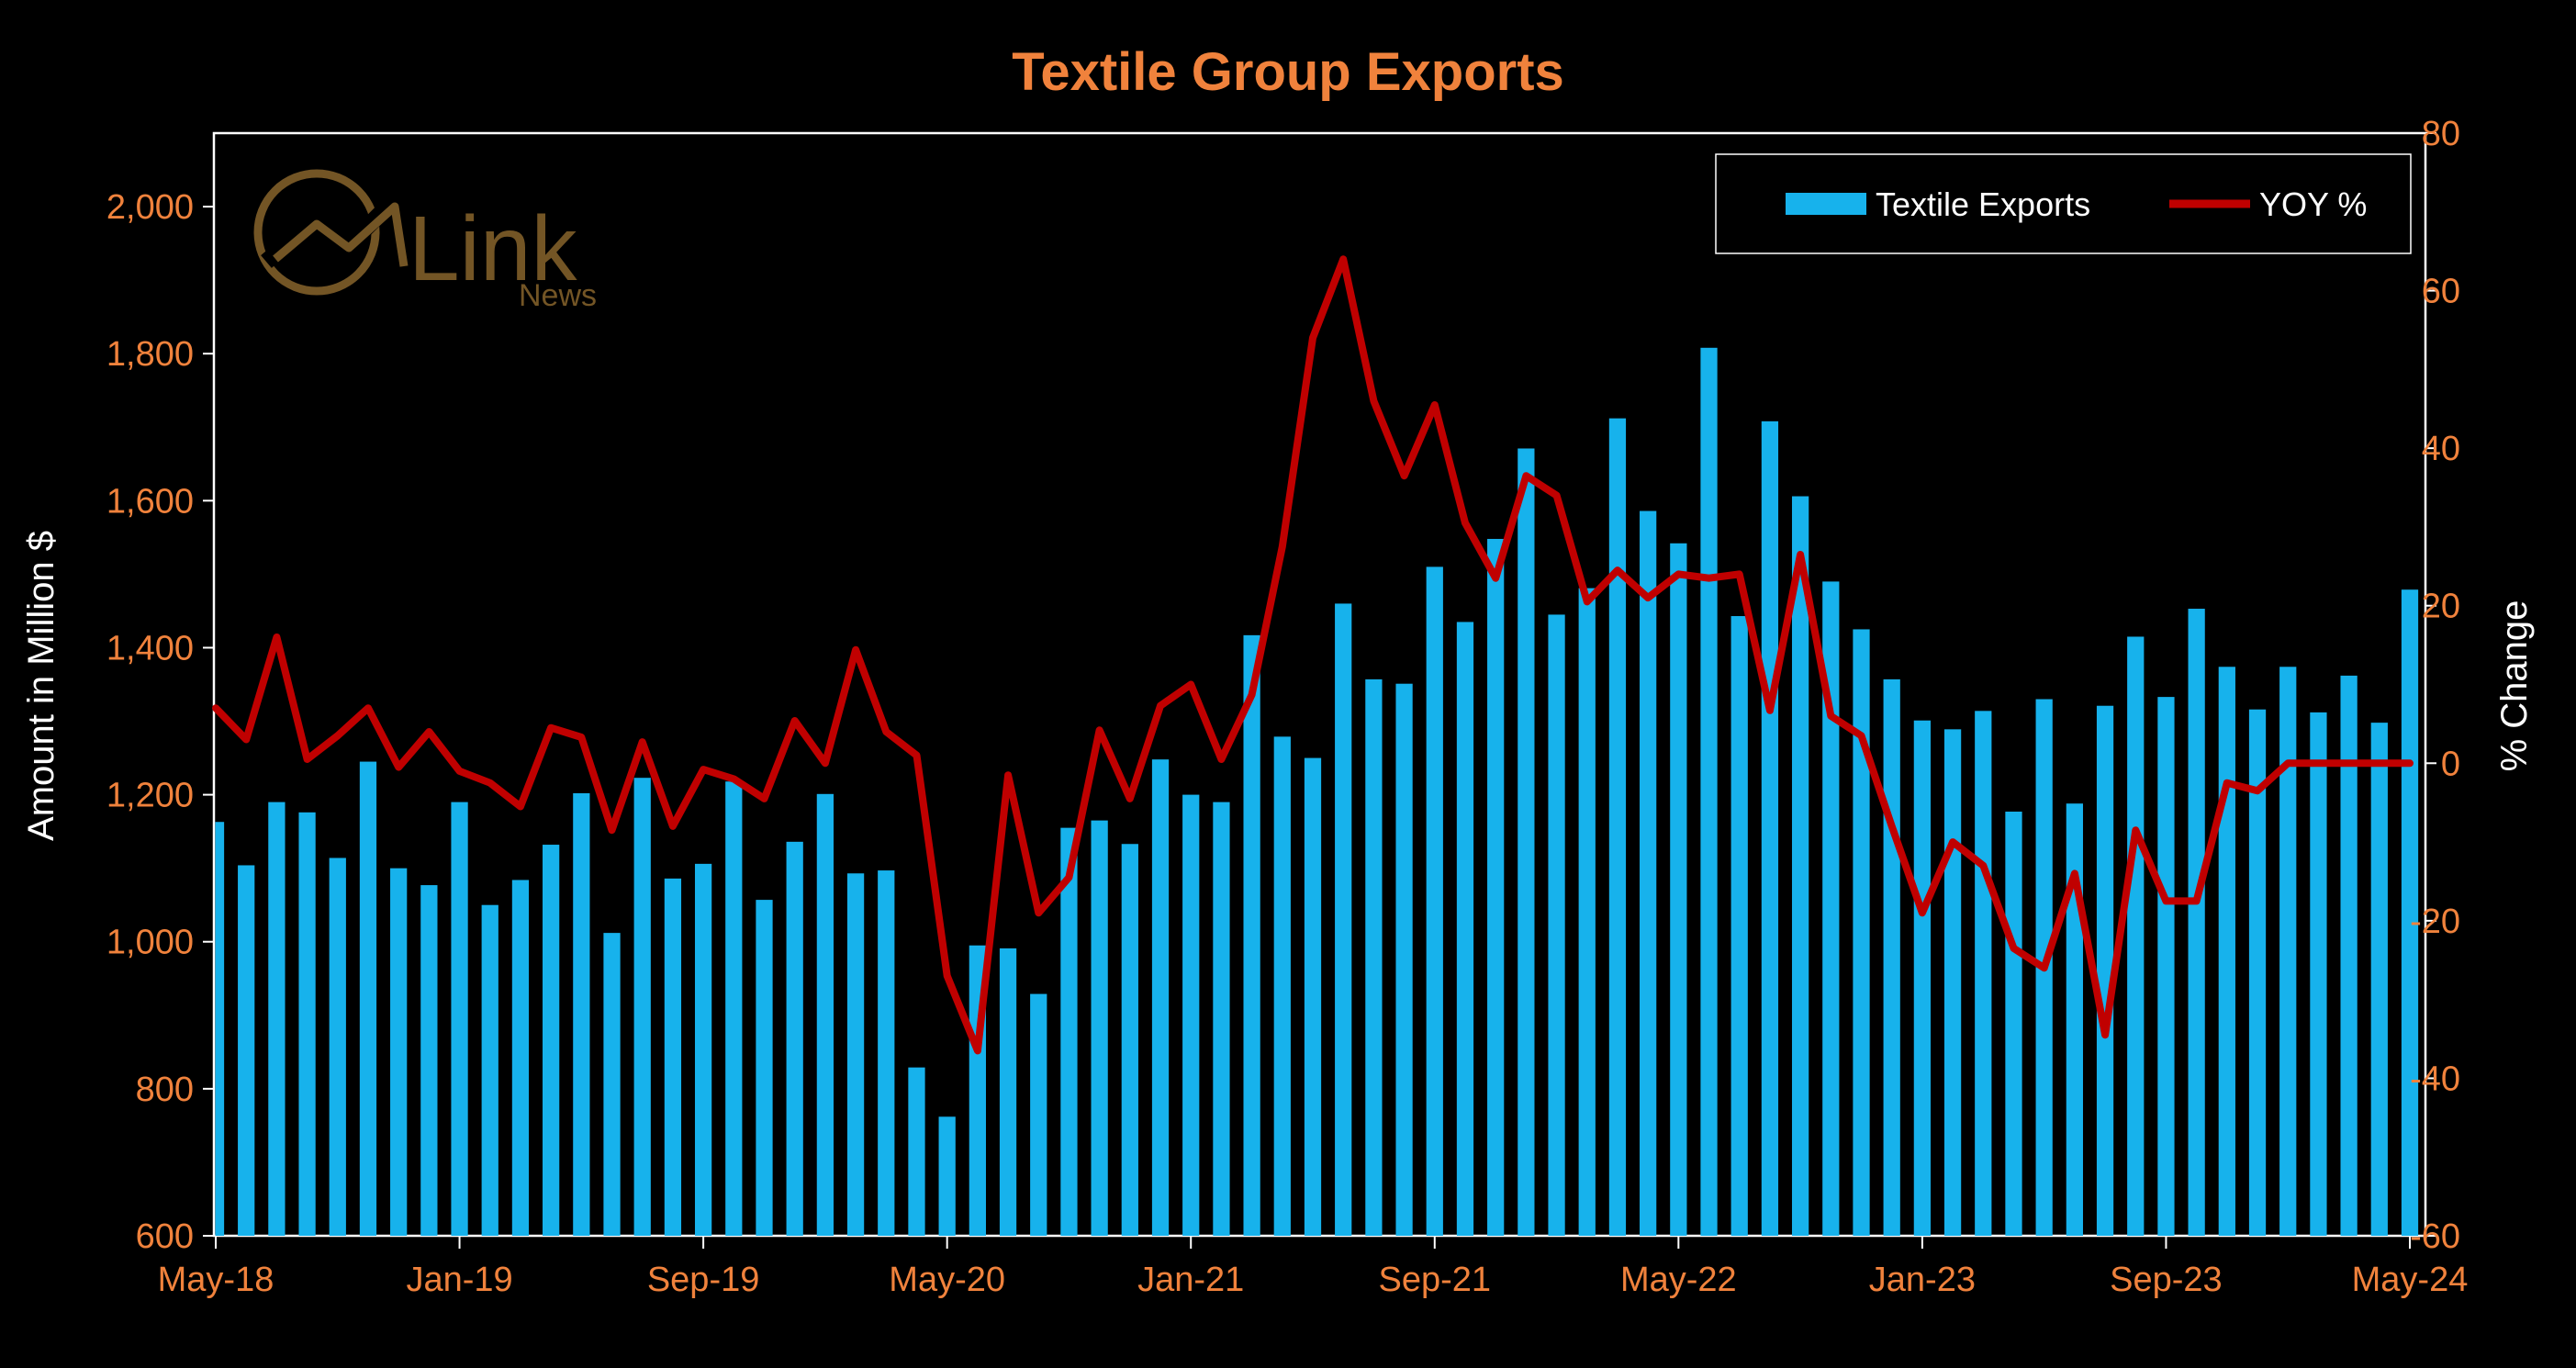  Describe the element at coordinates (332, 233) in the screenshot. I see `logo-mountain-icon` at that location.